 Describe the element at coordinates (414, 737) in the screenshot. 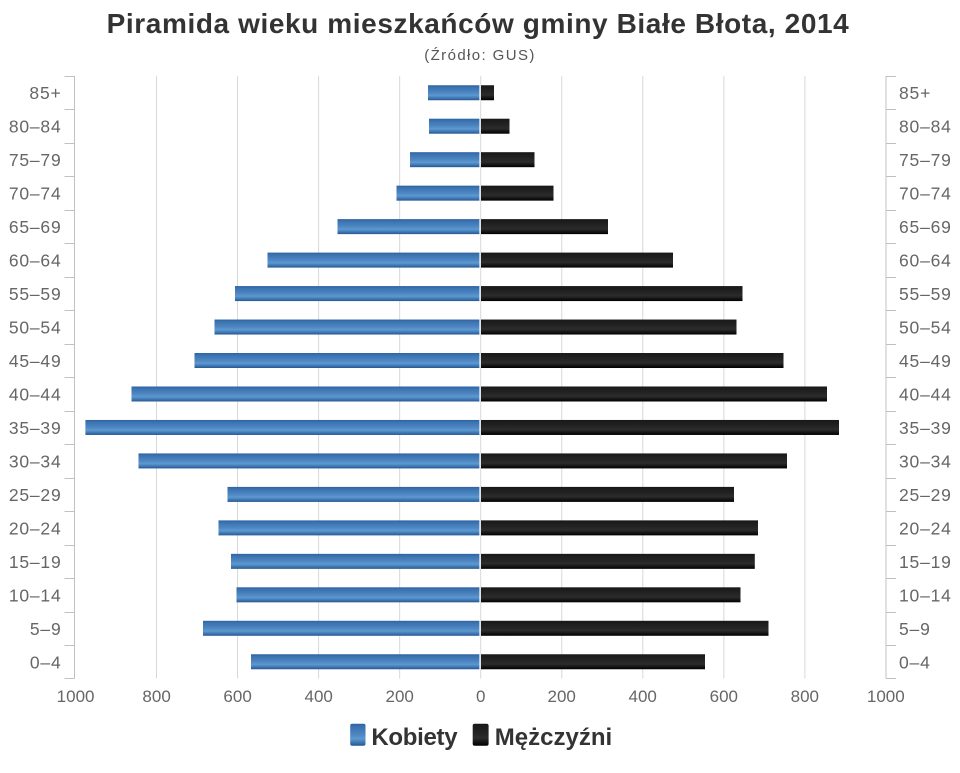

I see `svg-text: Kobiety` at that location.